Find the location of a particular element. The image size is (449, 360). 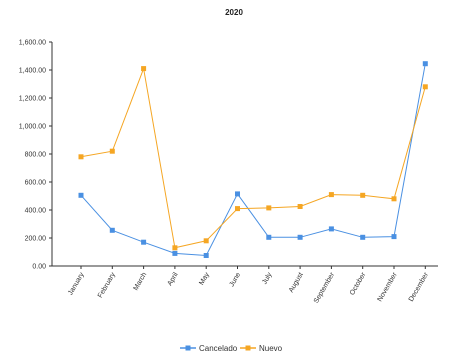

x-tick-label: October is located at coordinates (358, 284).